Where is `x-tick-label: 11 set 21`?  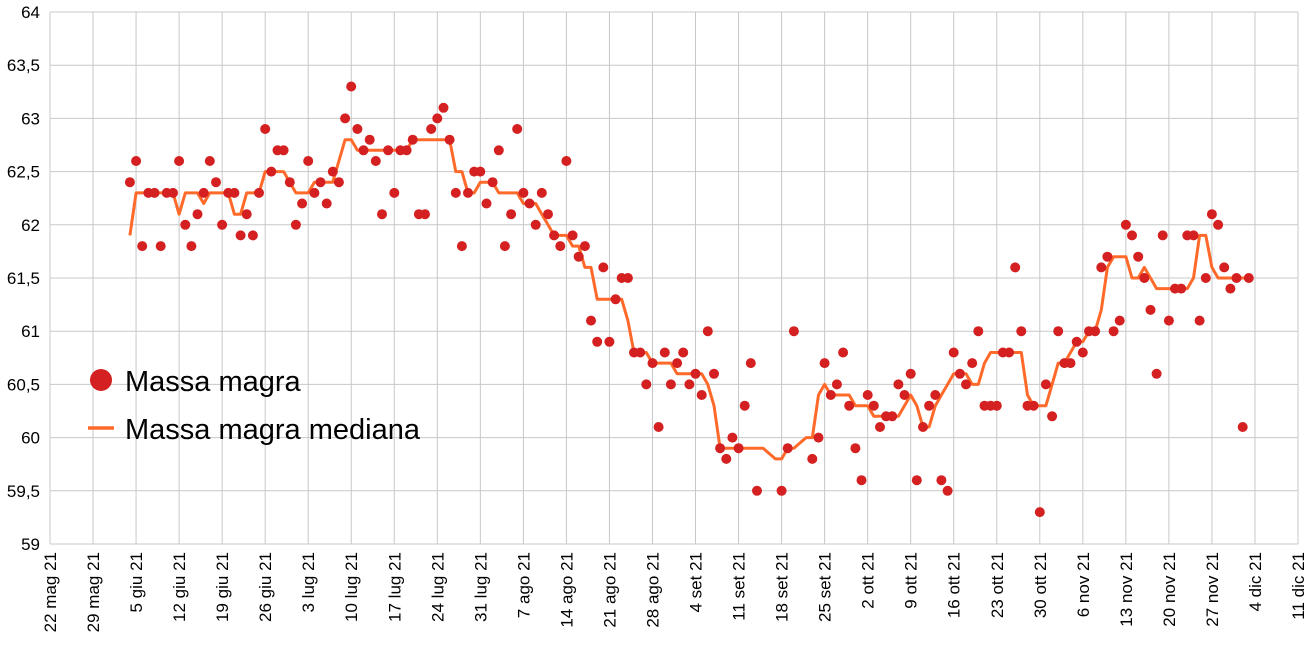 x-tick-label: 11 set 21 is located at coordinates (739, 586).